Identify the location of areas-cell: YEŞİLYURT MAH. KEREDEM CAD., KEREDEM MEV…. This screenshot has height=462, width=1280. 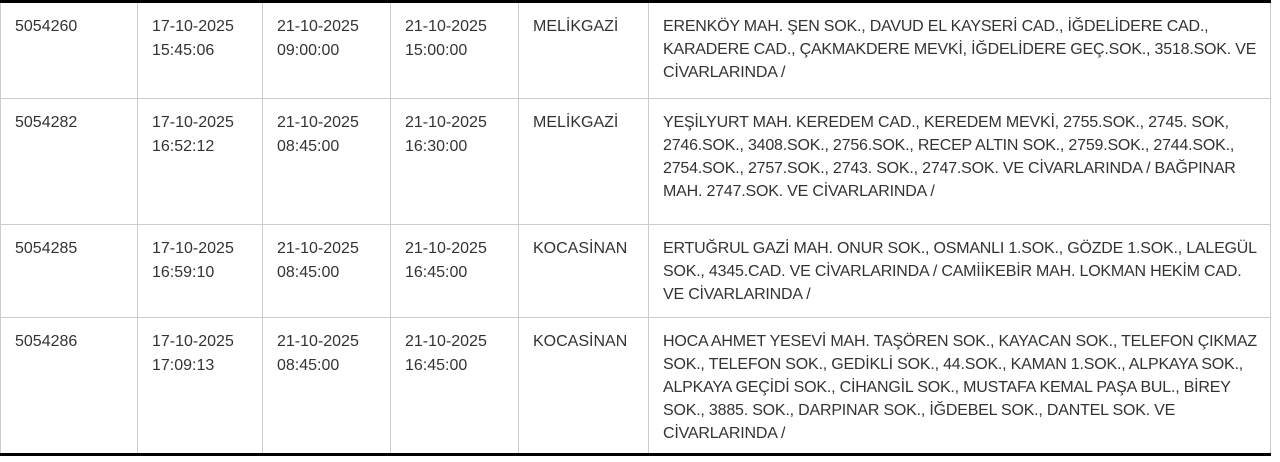
(959, 161).